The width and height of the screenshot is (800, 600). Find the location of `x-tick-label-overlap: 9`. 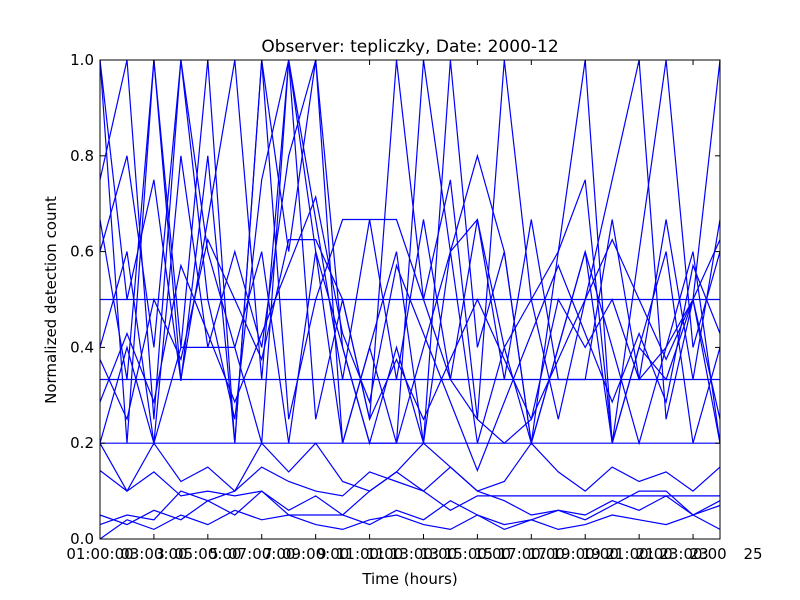

x-tick-label-overlap: 9 is located at coordinates (322, 554).